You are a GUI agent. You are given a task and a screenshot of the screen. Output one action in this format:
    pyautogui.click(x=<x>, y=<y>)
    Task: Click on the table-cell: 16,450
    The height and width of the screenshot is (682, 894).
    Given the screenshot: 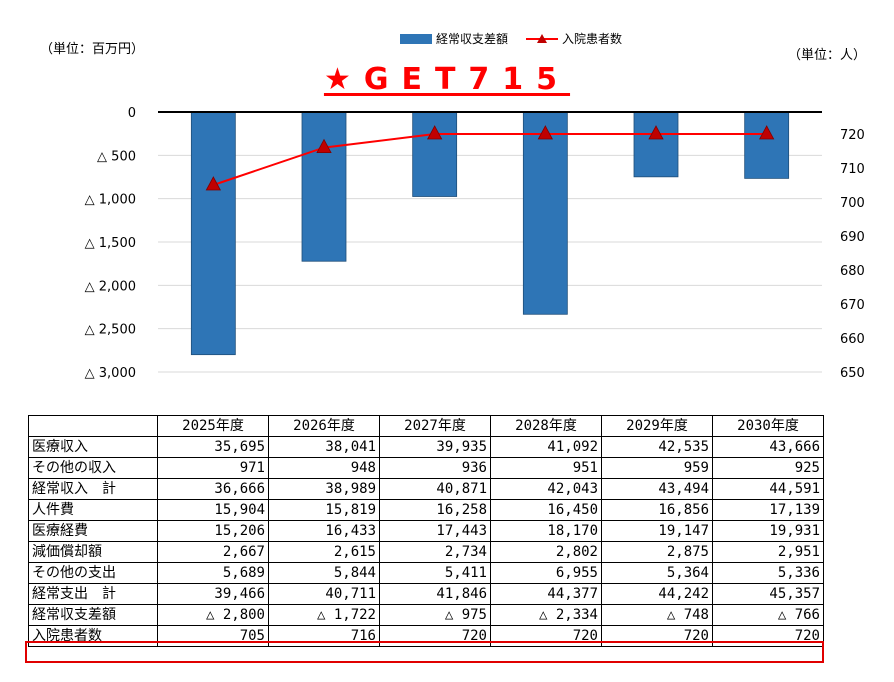 What is the action you would take?
    pyautogui.click(x=546, y=510)
    